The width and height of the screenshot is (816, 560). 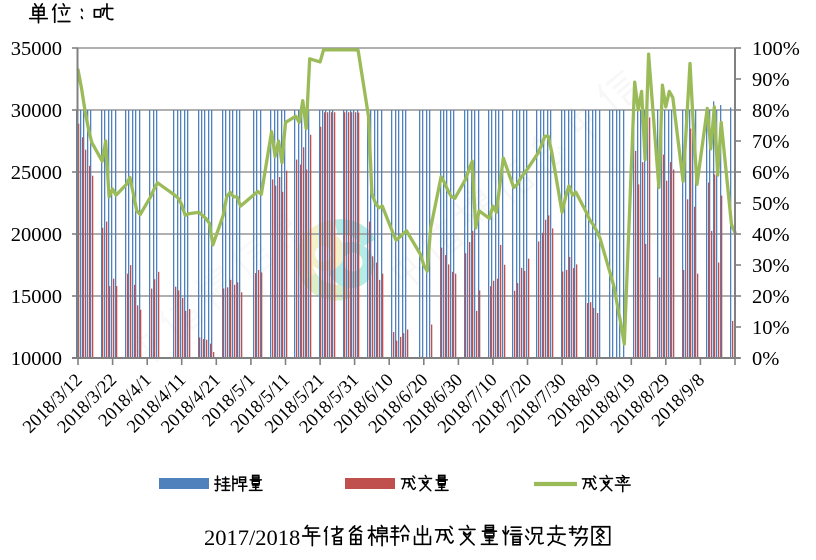 What do you see at coordinates (36, 235) in the screenshot?
I see `svg-text: 20000` at bounding box center [36, 235].